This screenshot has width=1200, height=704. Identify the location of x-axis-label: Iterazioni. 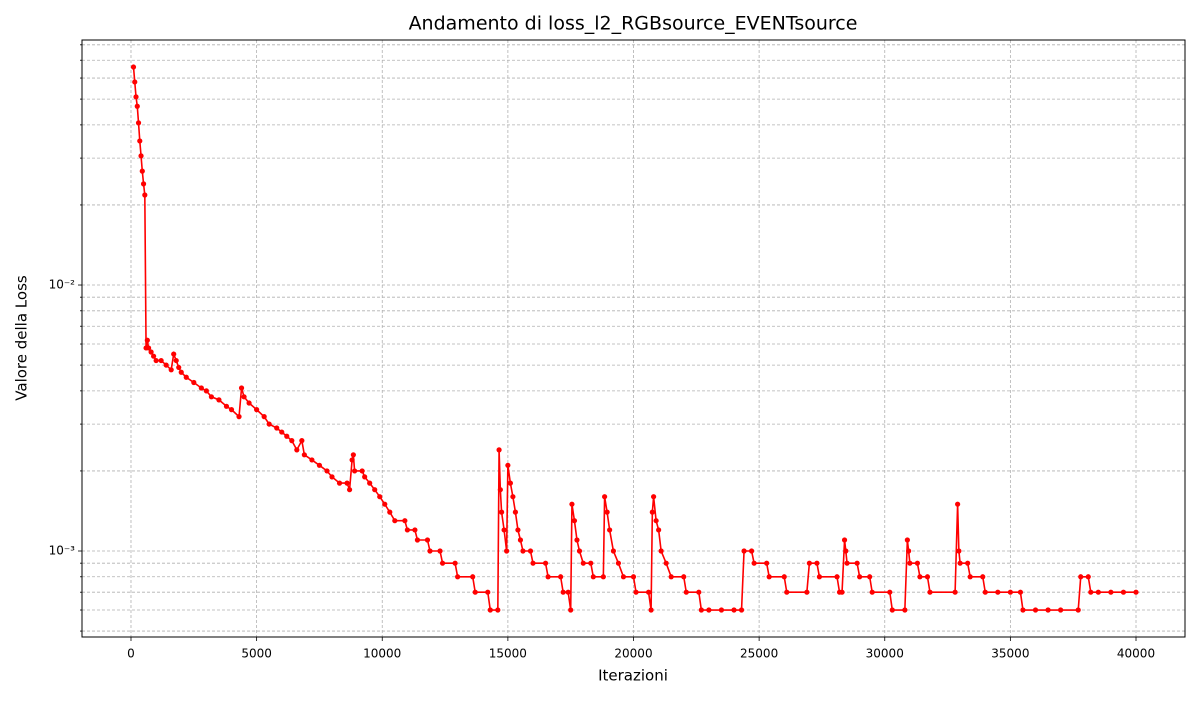
(633, 676).